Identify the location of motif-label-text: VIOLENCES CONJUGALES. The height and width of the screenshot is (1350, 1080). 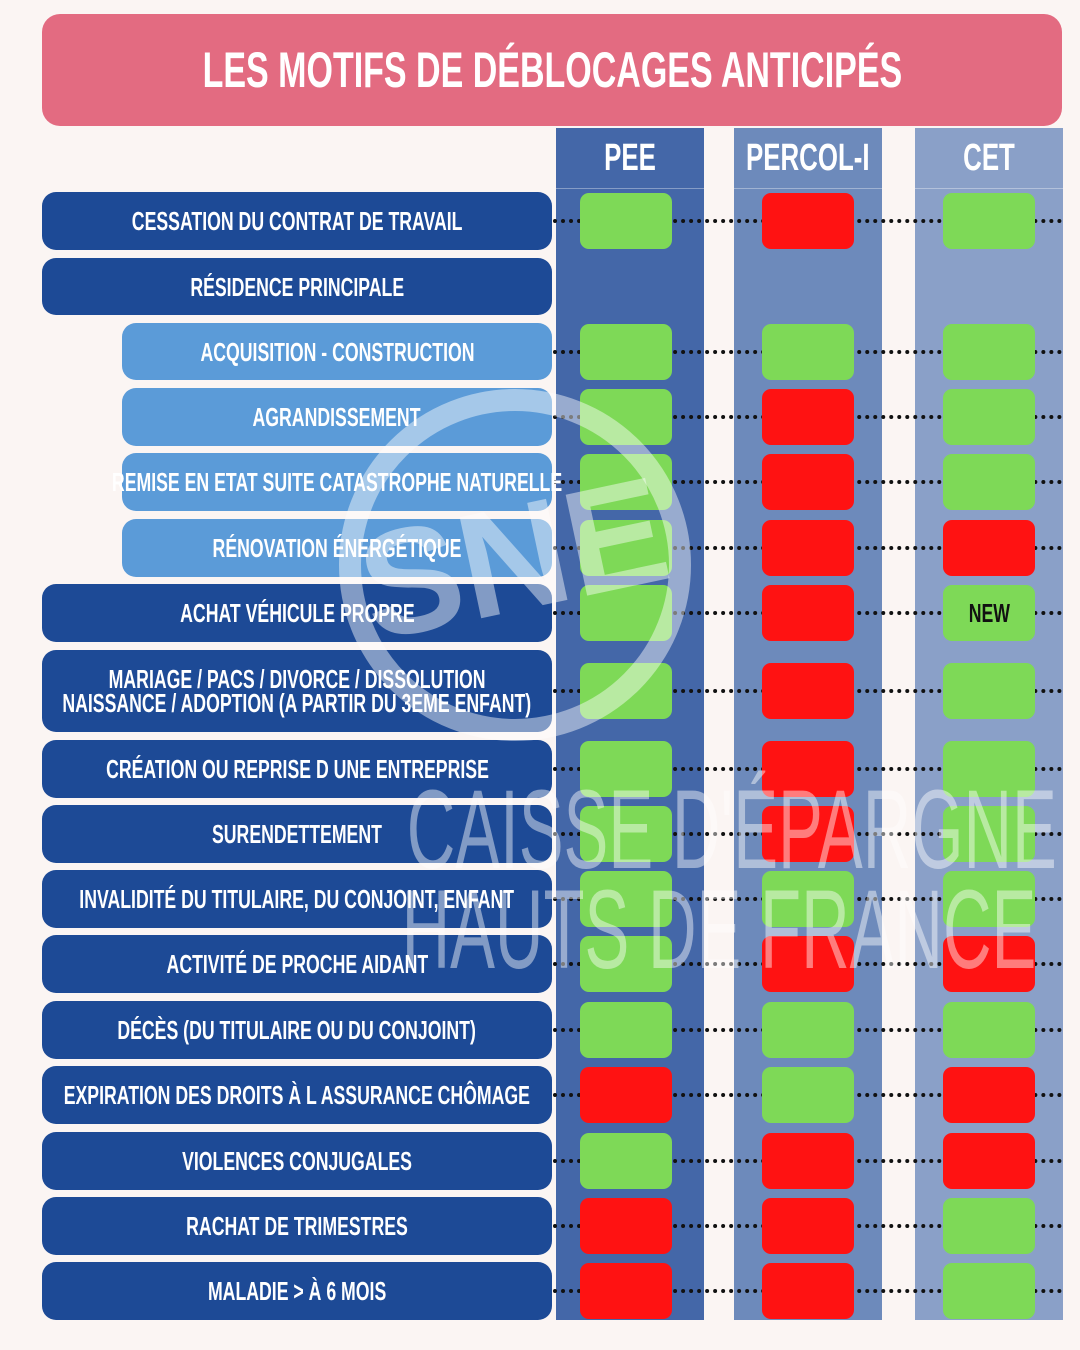
(297, 1161).